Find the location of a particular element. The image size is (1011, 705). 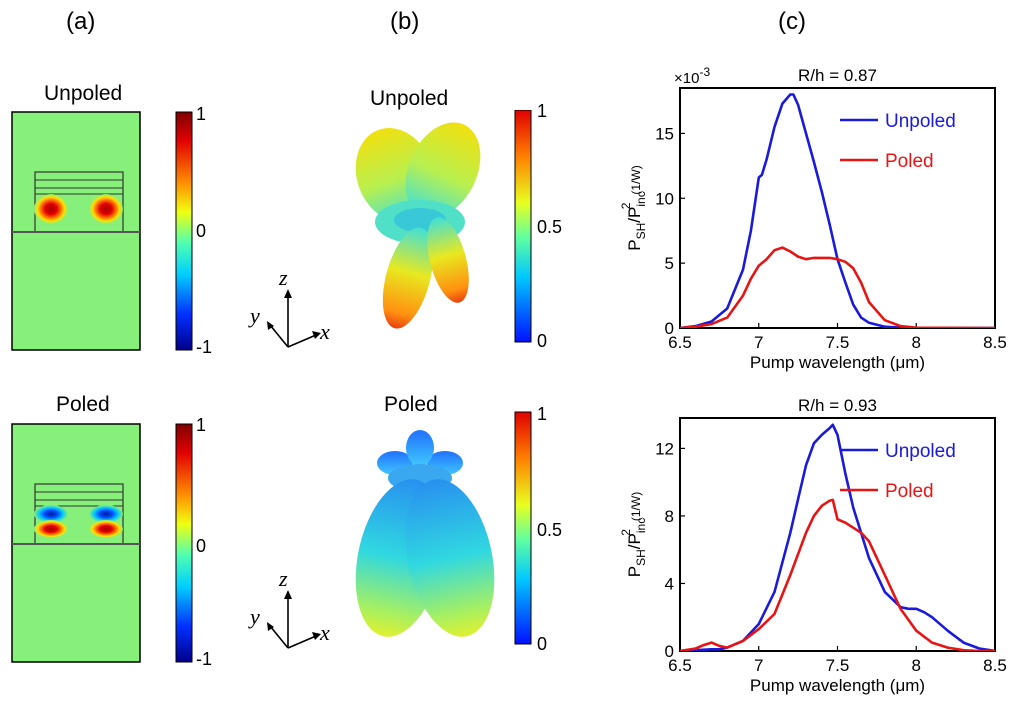

far-field-title-unpoled: Unpoled is located at coordinates (409, 99).